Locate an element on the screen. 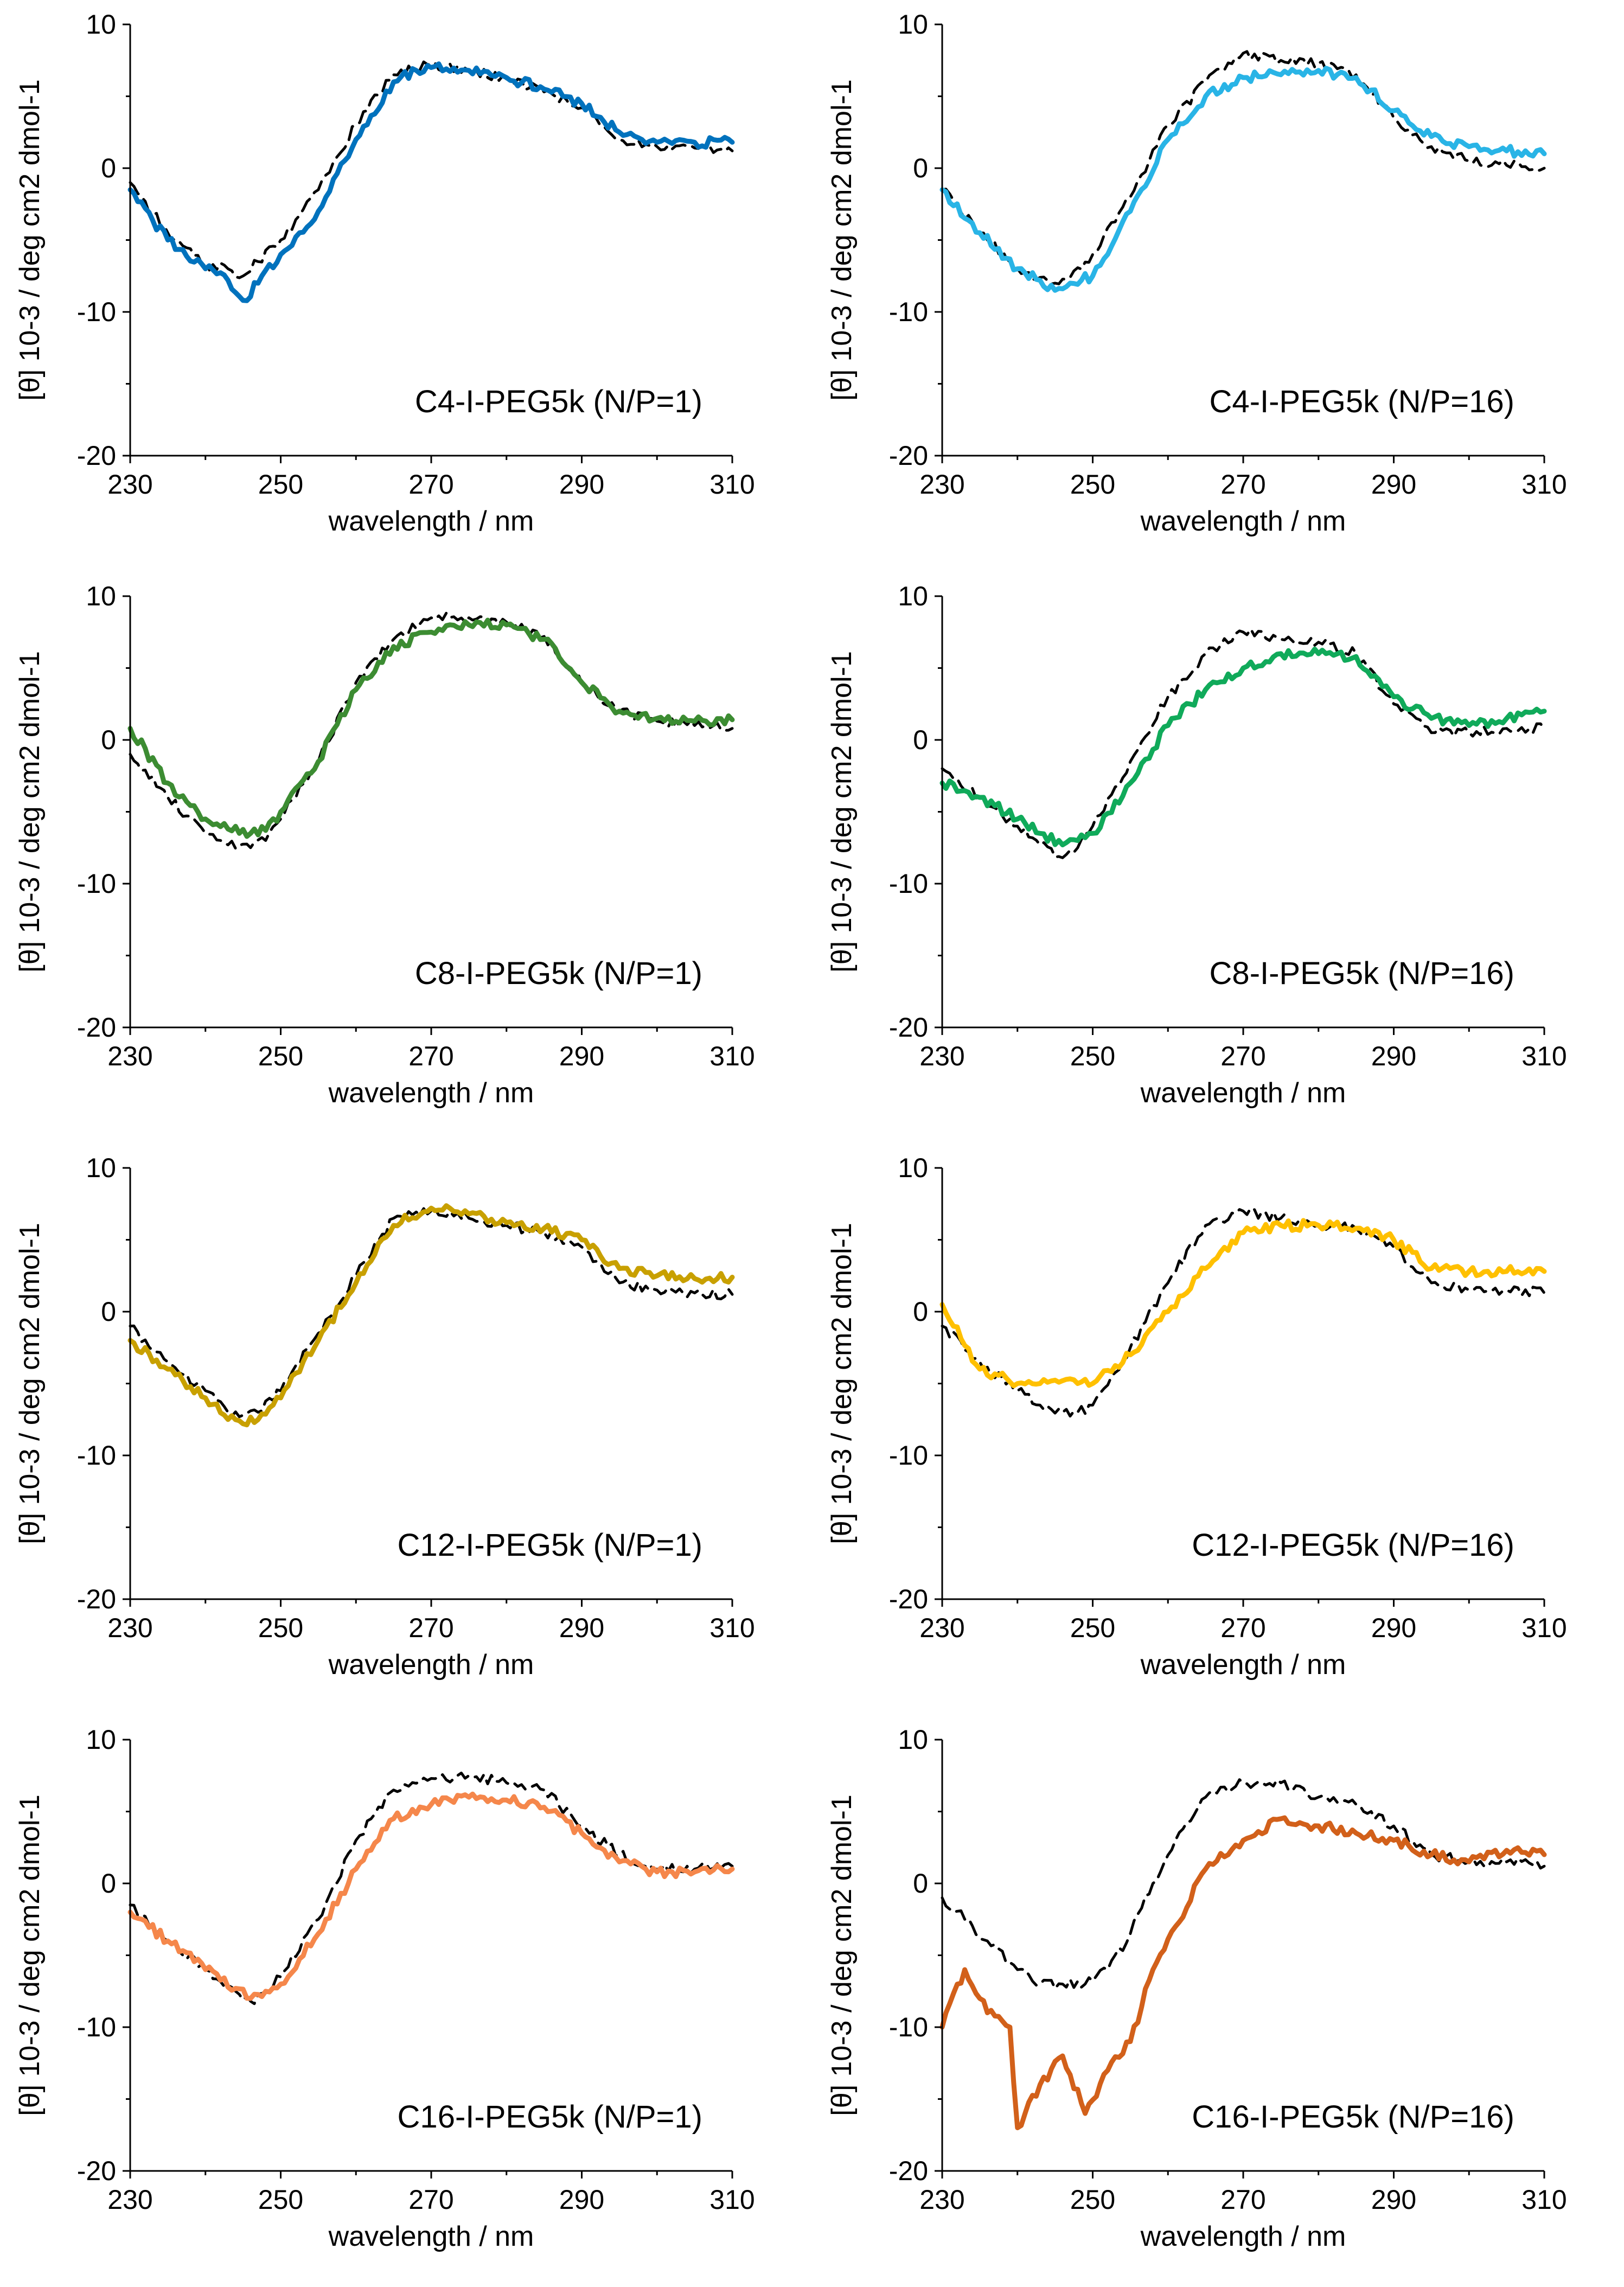  panel-label: C16-I-PEG5k (N/P=16) is located at coordinates (1353, 2117).